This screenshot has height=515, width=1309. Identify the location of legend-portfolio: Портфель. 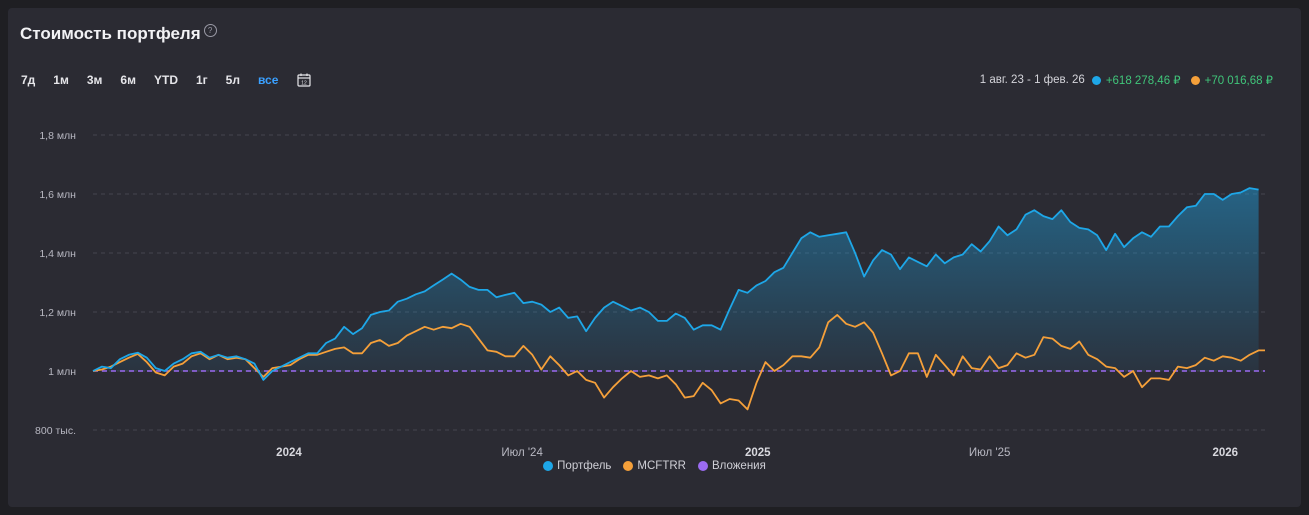
(577, 466).